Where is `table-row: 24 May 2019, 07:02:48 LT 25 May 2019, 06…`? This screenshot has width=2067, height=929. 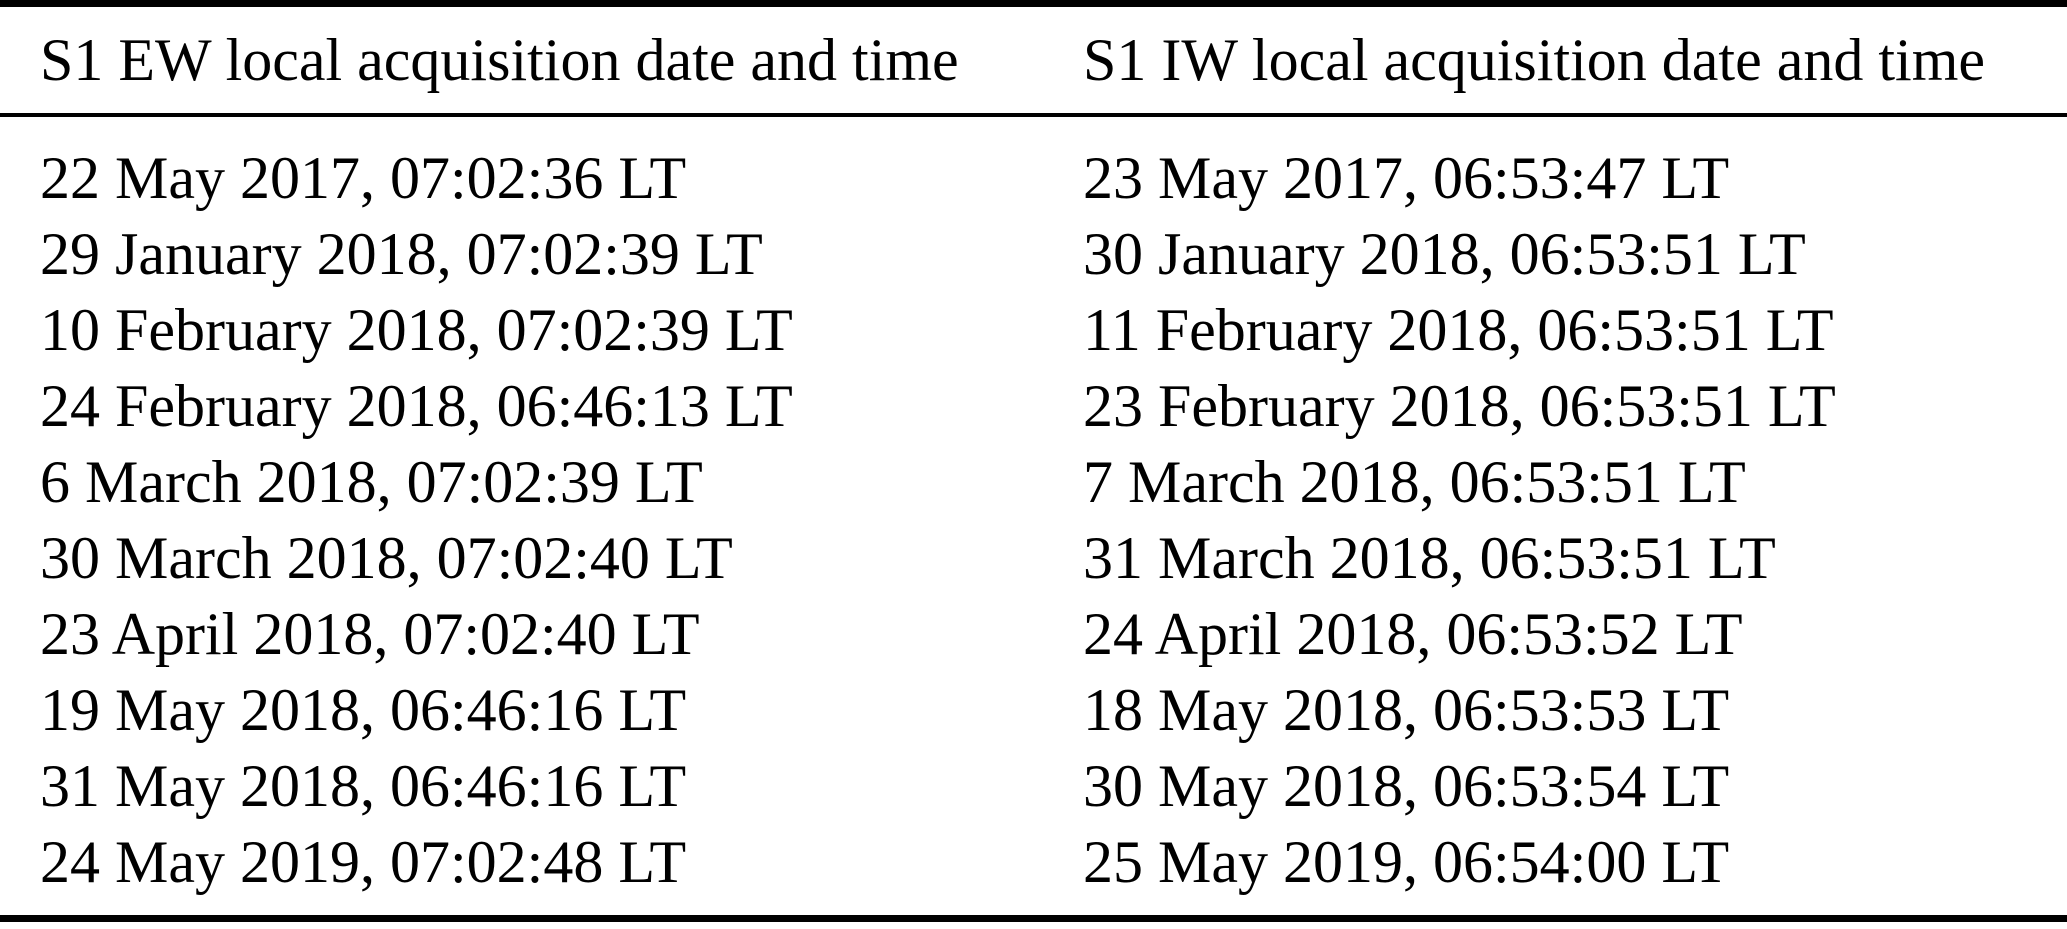
table-row: 24 May 2019, 07:02:48 LT 25 May 2019, 06… is located at coordinates (1033, 862).